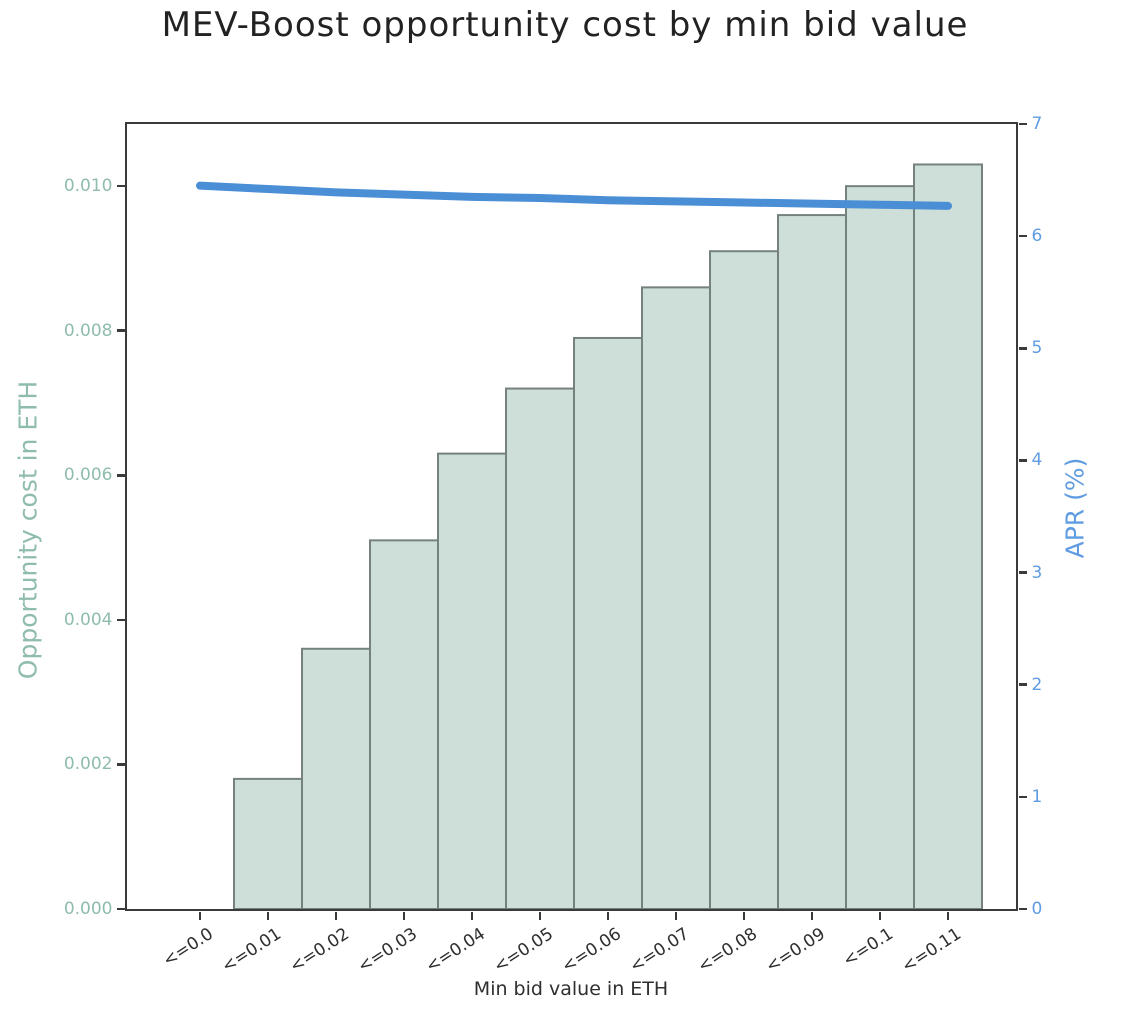 The height and width of the screenshot is (1026, 1130). Describe the element at coordinates (387, 950) in the screenshot. I see `x-tick-label: <=0.03` at that location.